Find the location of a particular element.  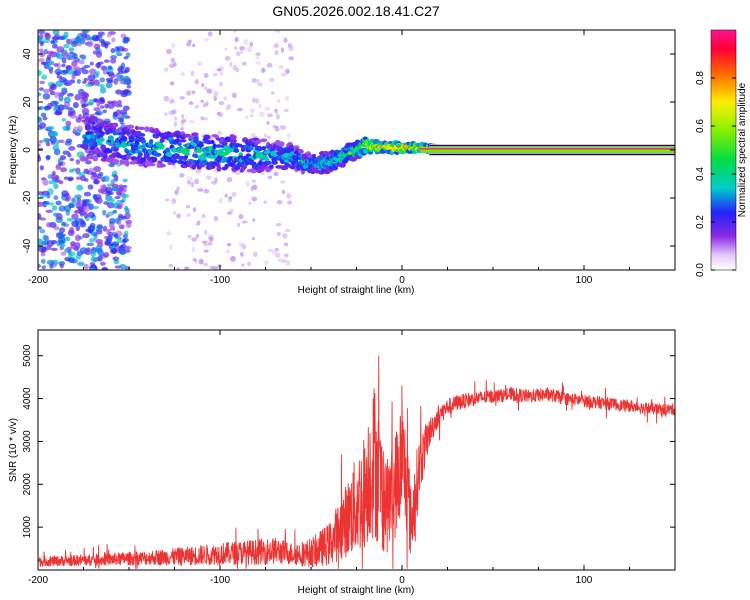

spectrogram-x-label: Height of straight line (km) is located at coordinates (356, 290).